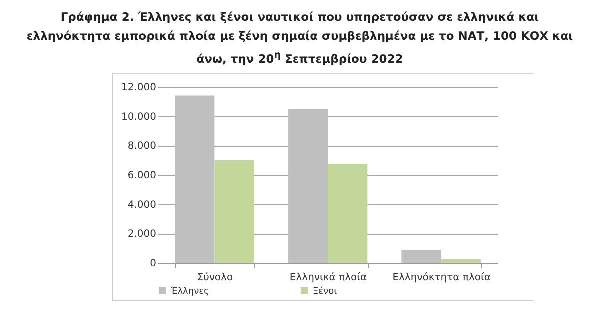  I want to click on x-tick-label: Ελληνόκτητα πλοία, so click(442, 278).